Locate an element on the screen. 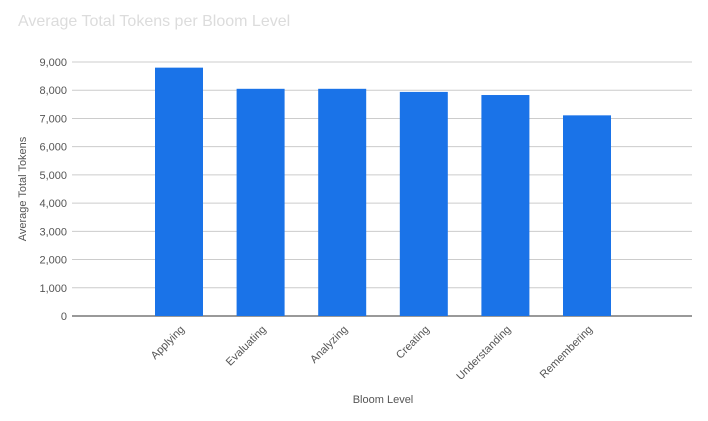 This screenshot has height=421, width=708. y-tick-label: 5,000 is located at coordinates (53, 176).